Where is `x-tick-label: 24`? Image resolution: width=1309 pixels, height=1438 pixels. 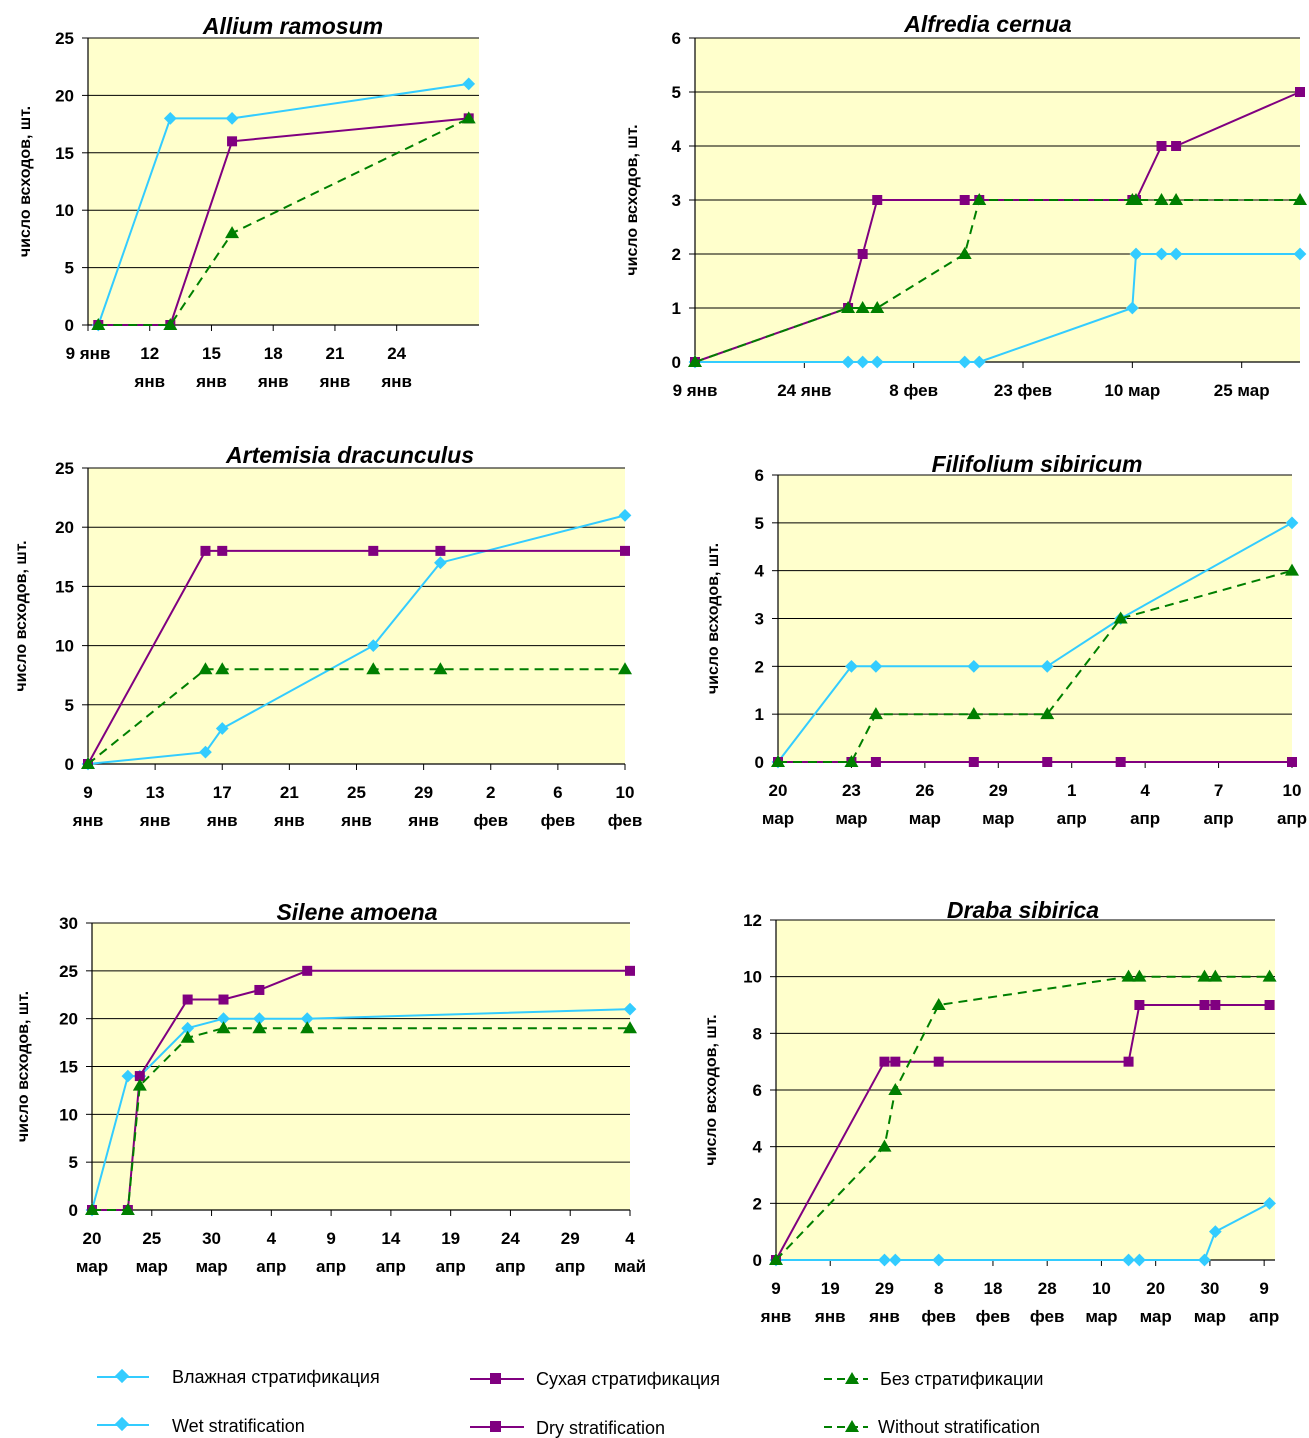
x-tick-label: 24 is located at coordinates (396, 353).